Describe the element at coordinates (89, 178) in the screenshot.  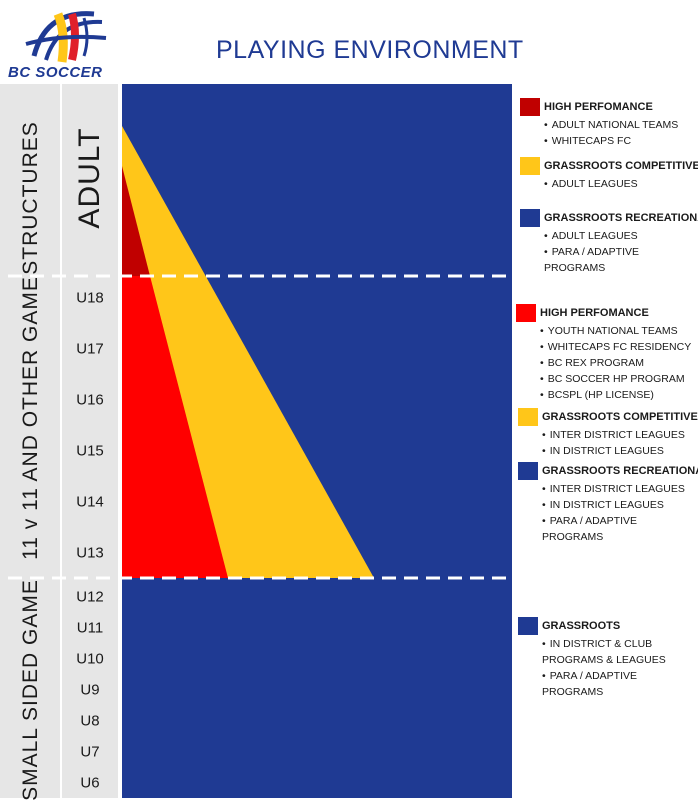
I see `section-label-adult: ADULT` at that location.